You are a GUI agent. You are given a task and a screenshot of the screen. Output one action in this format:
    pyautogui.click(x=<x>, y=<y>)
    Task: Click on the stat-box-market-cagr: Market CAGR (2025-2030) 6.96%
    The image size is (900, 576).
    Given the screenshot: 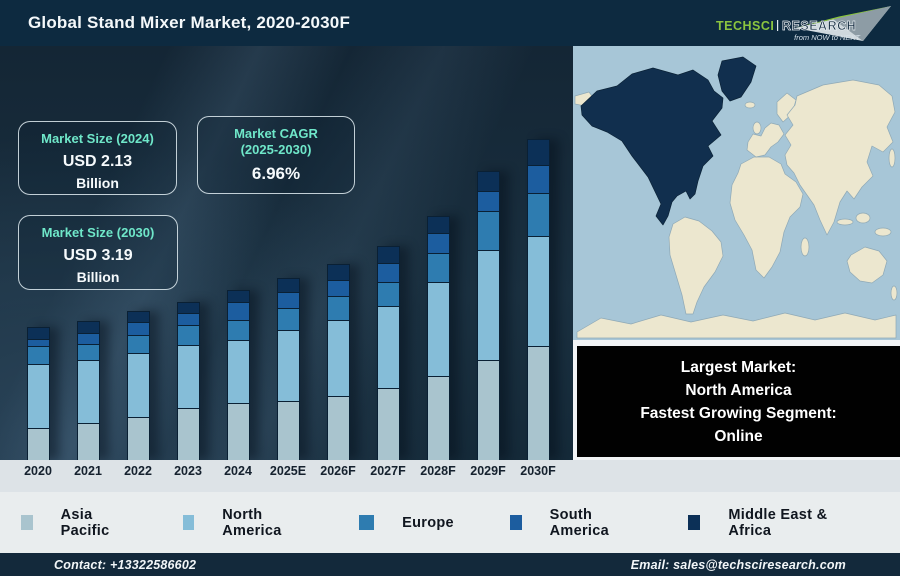 What is the action you would take?
    pyautogui.click(x=276, y=155)
    